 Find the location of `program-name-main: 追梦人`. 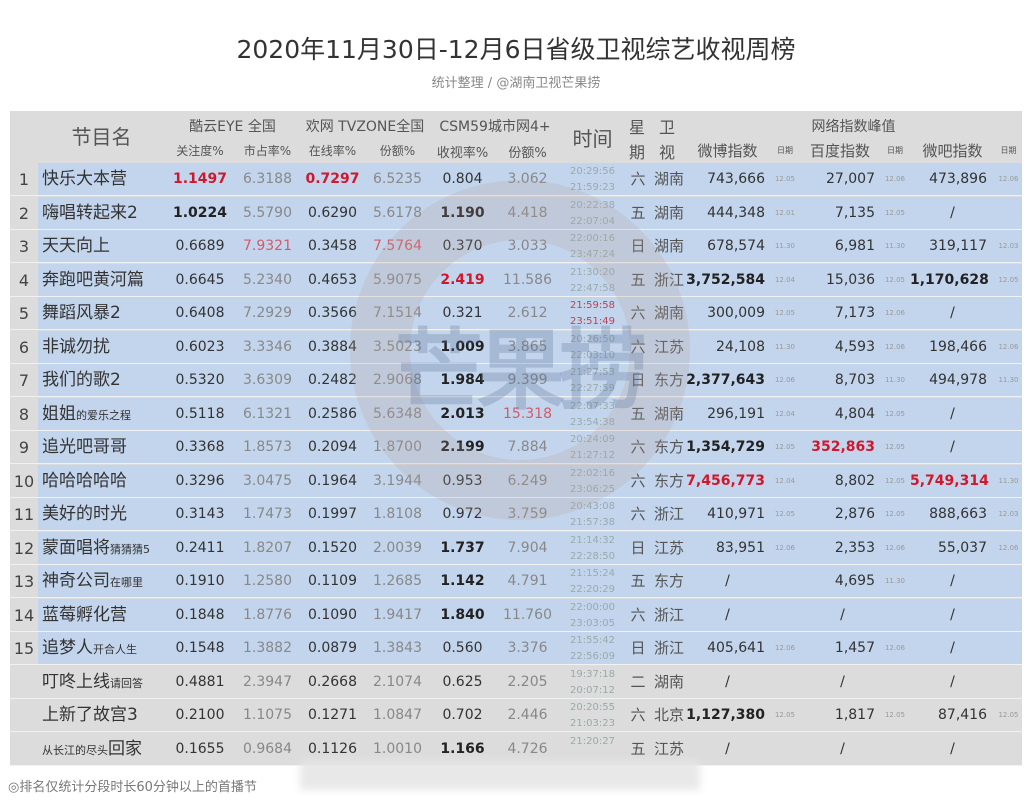

program-name-main: 追梦人 is located at coordinates (67, 648).